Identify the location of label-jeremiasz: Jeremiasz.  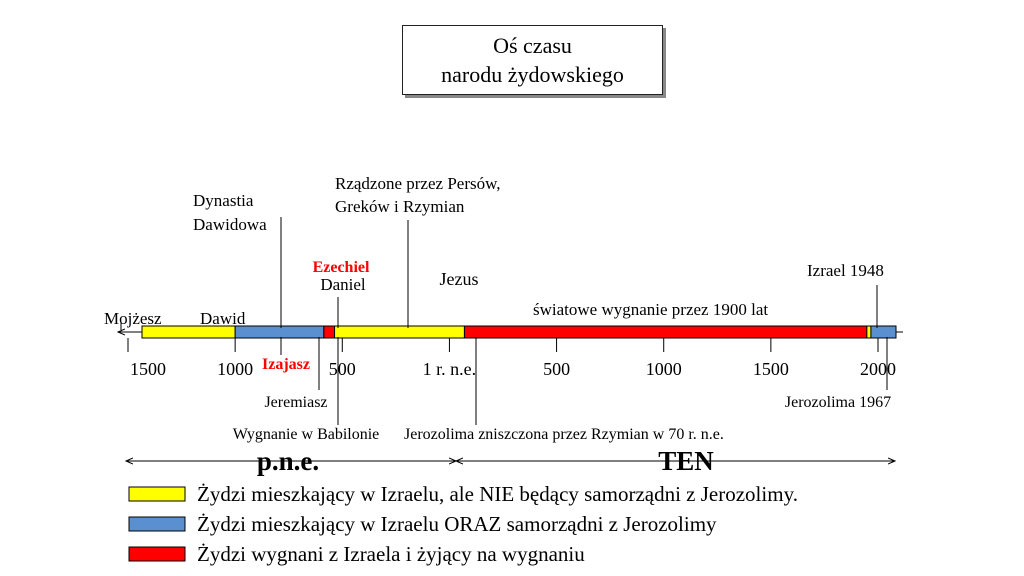
(295, 402).